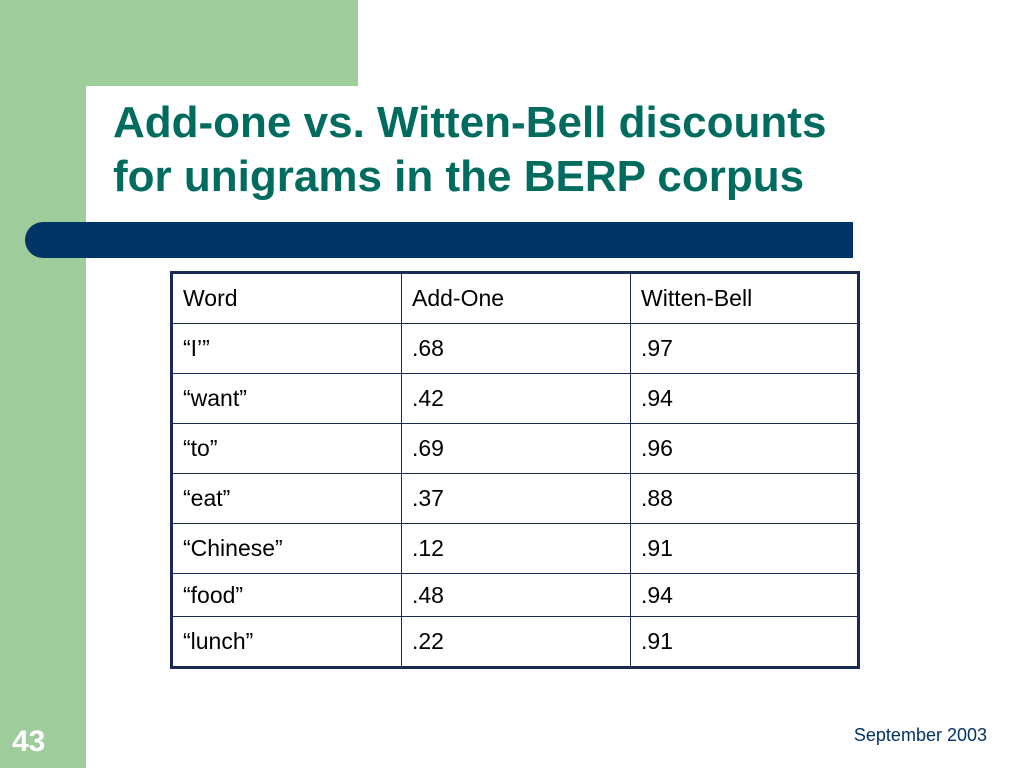 Image resolution: width=1024 pixels, height=768 pixels. I want to click on table-row: “to” .69 .96, so click(515, 448).